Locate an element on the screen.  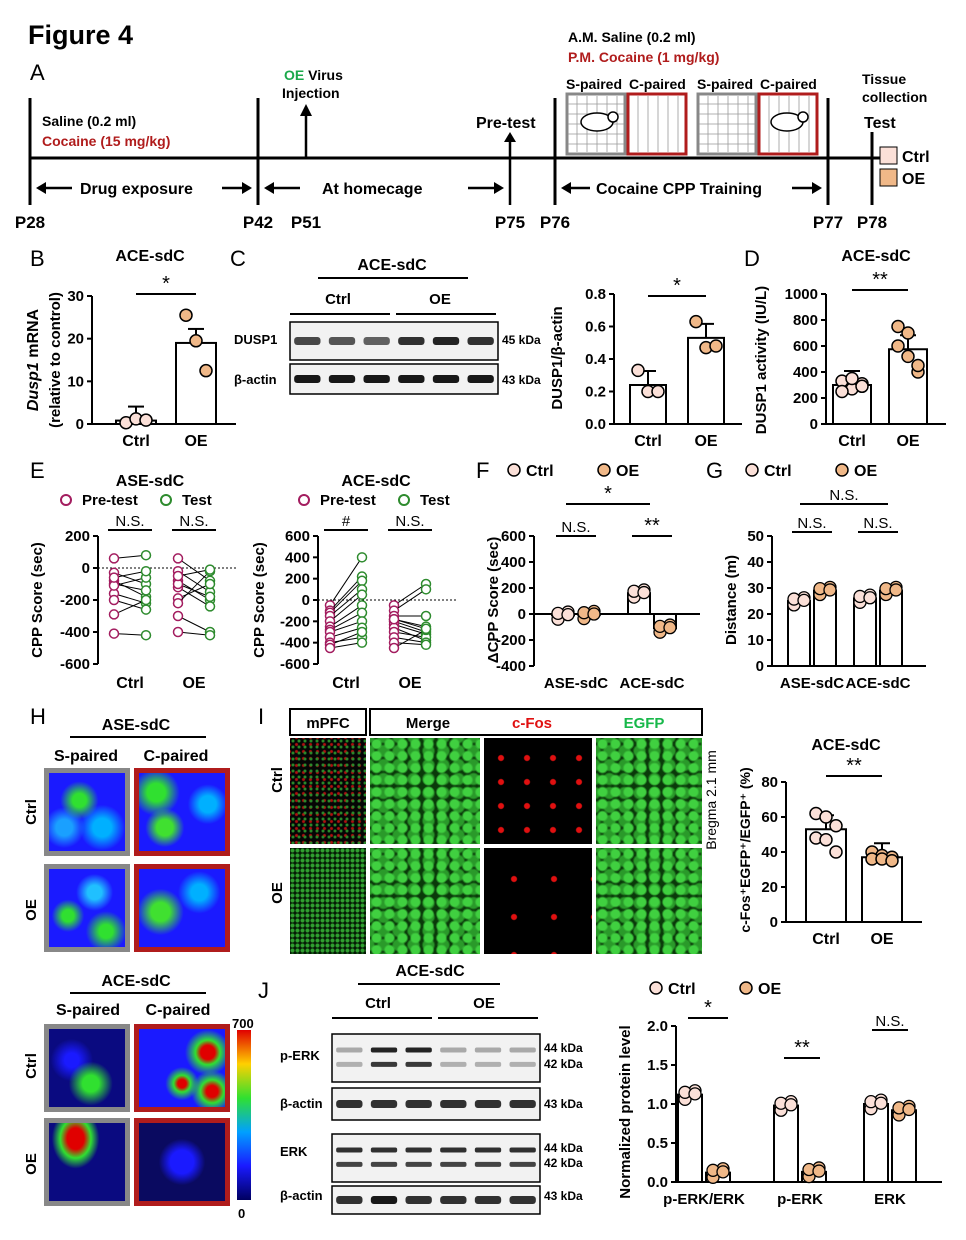
tissue-label-1: Tissue is located at coordinates (884, 79).